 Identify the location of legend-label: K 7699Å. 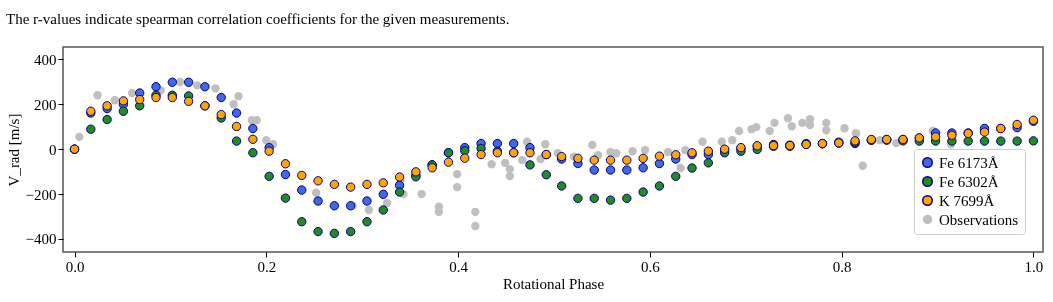
(967, 200).